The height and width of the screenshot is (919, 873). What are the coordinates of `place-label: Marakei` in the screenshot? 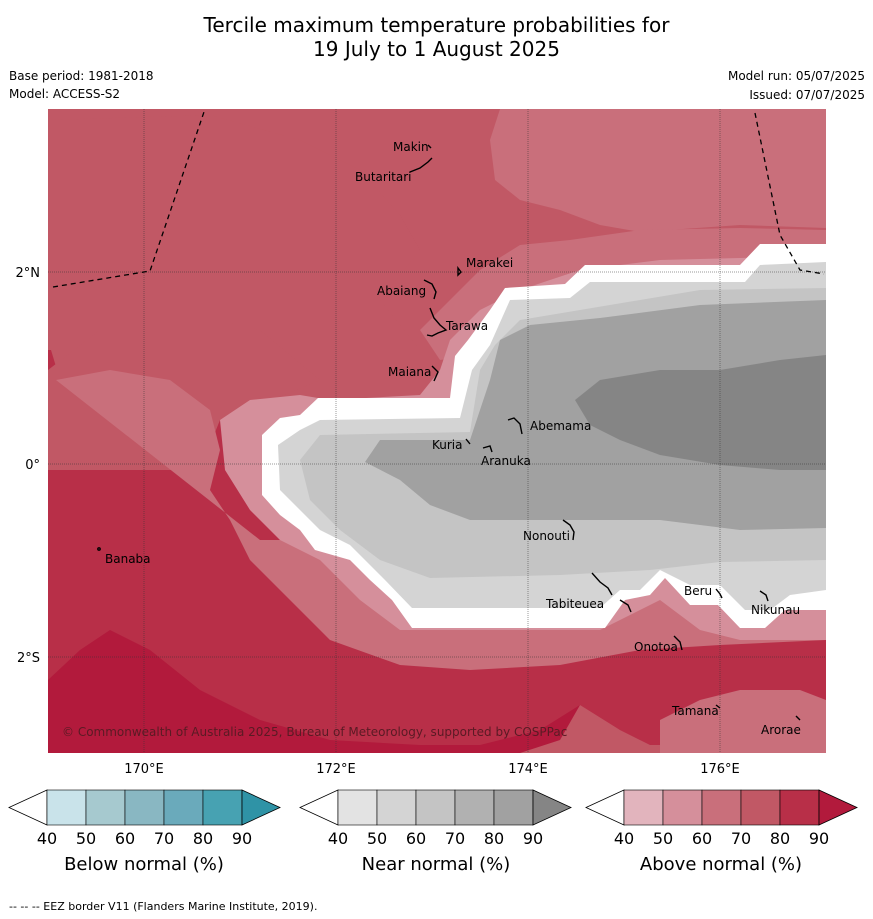 It's located at (489, 263).